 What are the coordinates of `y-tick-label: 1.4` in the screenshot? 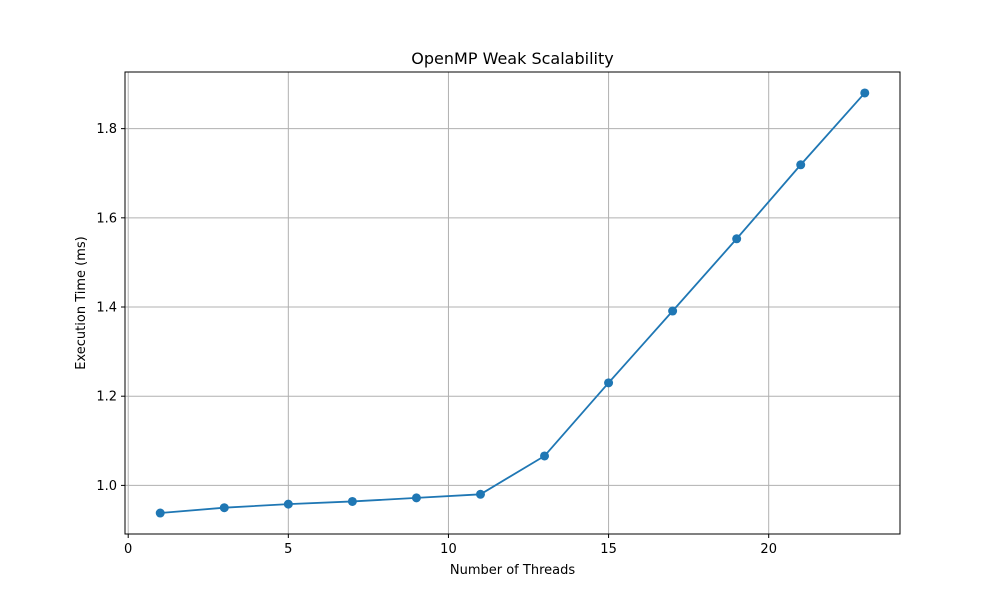 It's located at (106, 308).